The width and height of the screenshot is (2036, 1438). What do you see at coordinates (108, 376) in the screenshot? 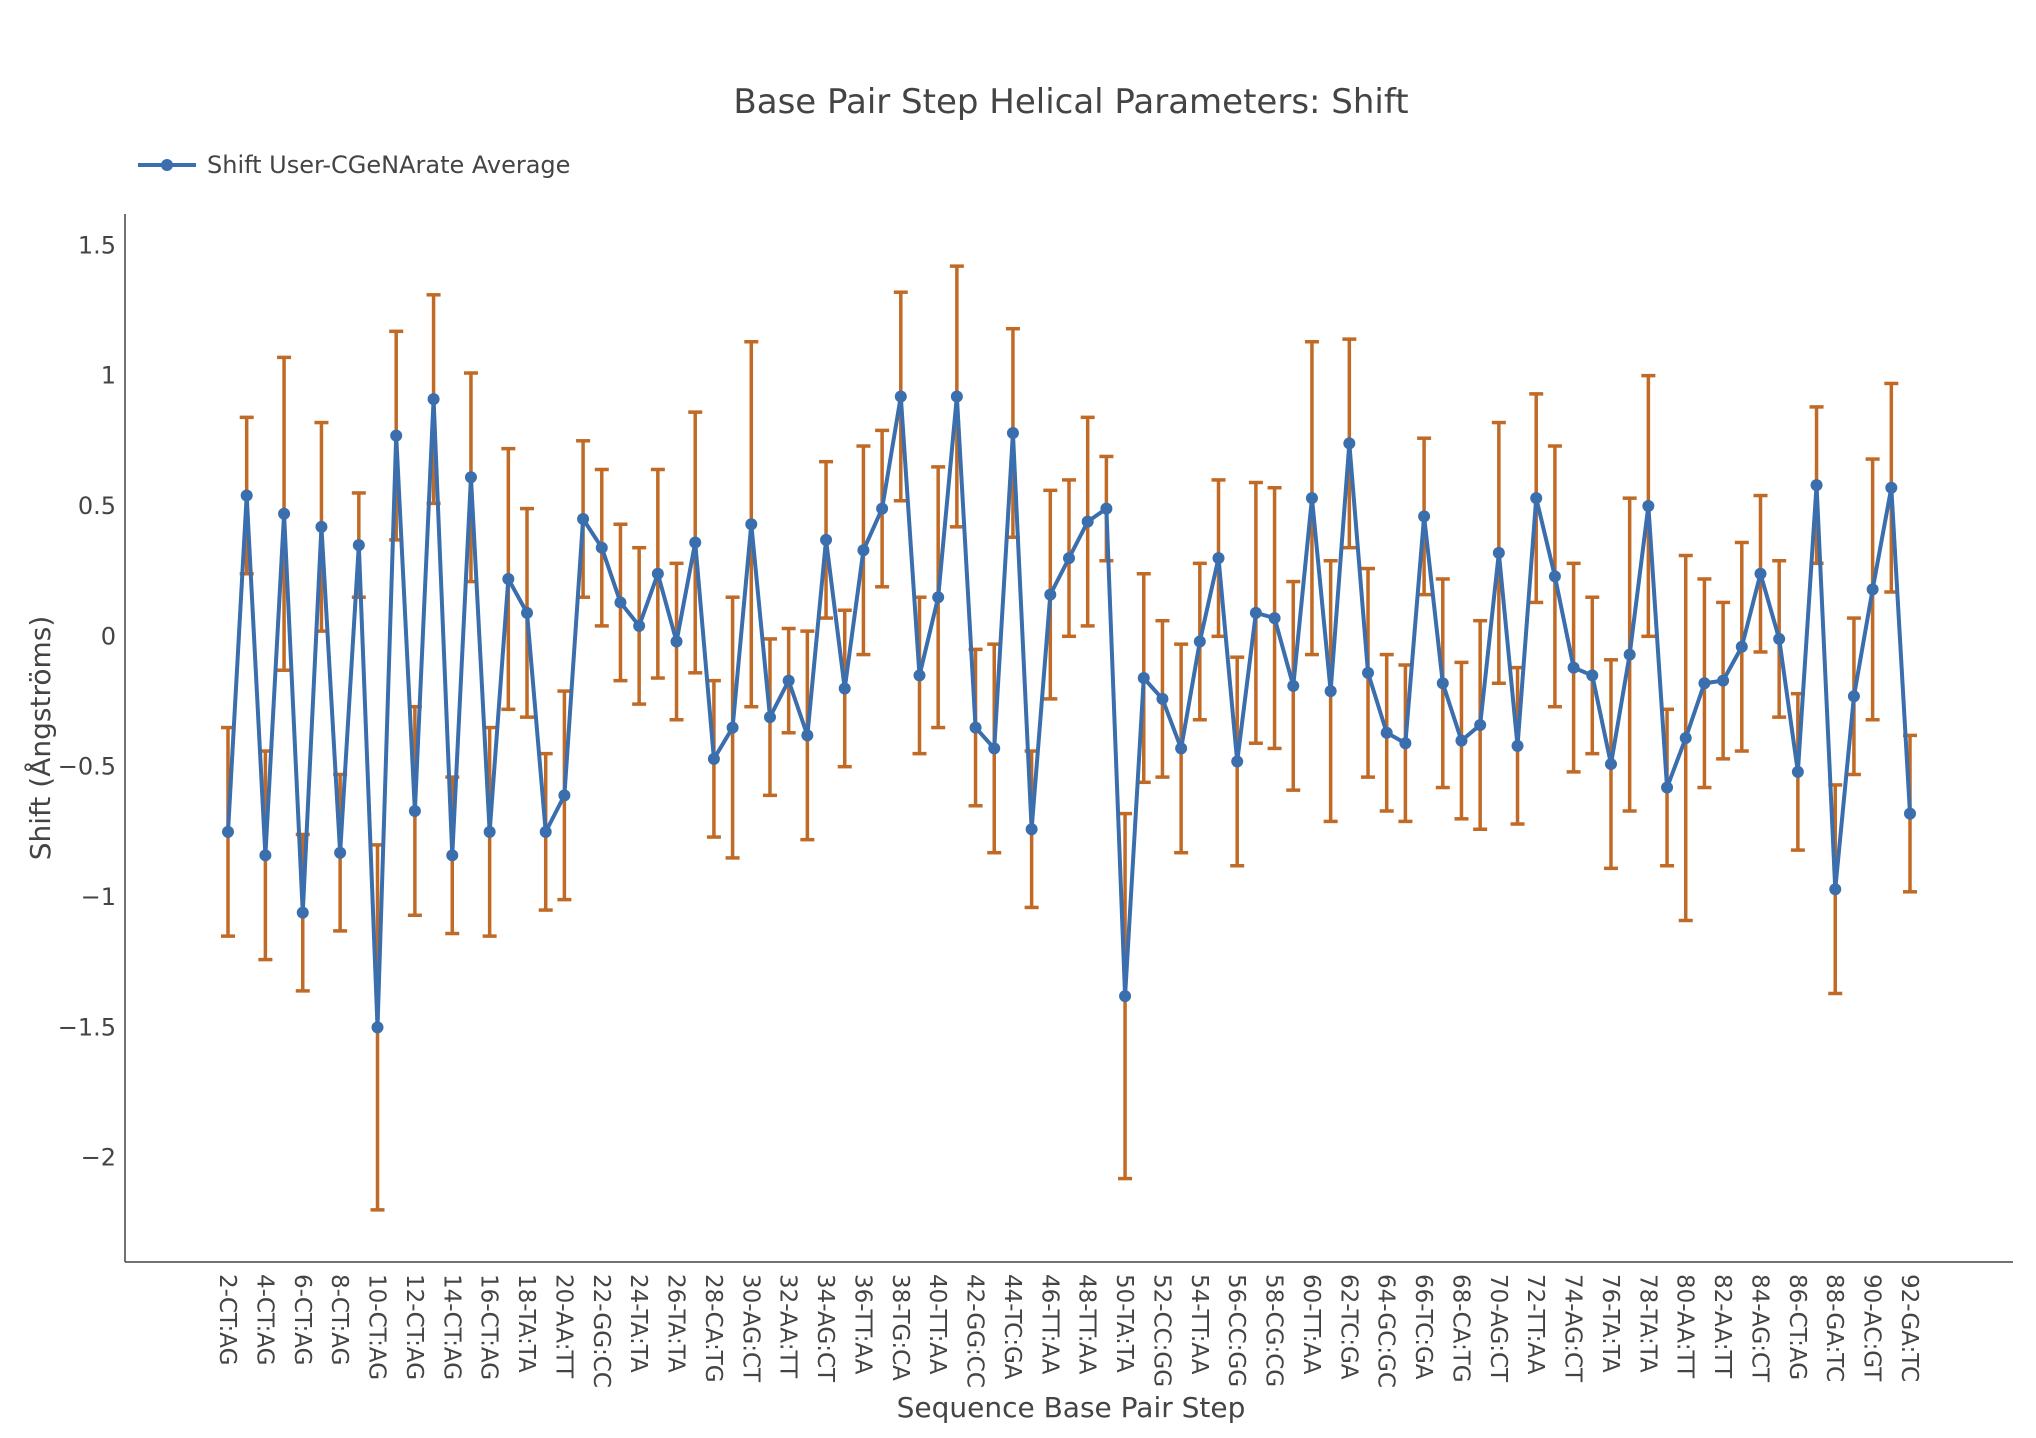
I see `y-tick-label: 1` at bounding box center [108, 376].